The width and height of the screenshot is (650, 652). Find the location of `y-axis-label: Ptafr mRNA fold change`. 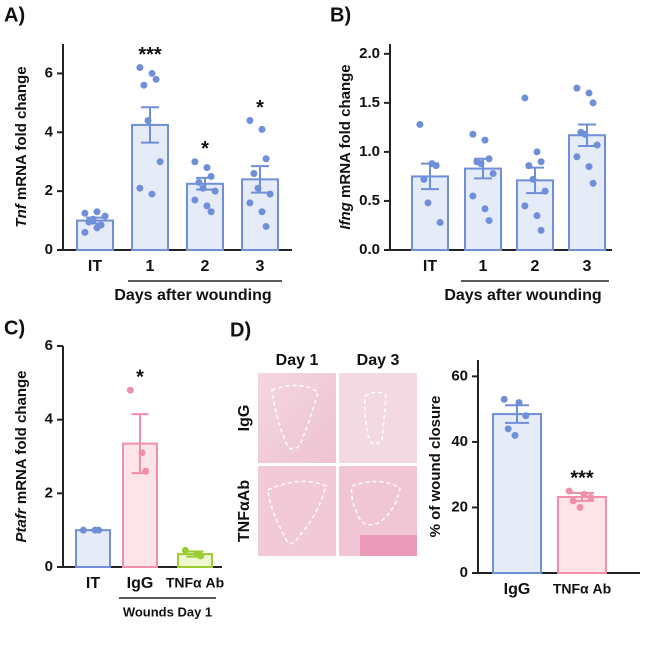

y-axis-label: Ptafr mRNA fold change is located at coordinates (21, 457).